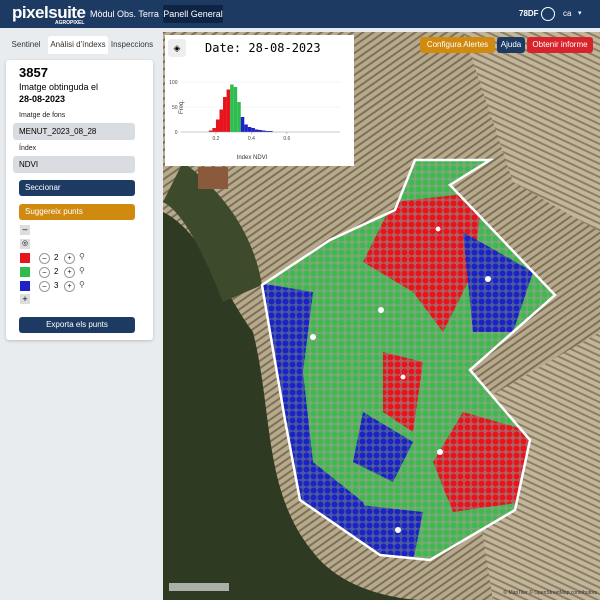 The height and width of the screenshot is (600, 600). Describe the element at coordinates (511, 45) in the screenshot. I see `help-button: Ajuda` at that location.